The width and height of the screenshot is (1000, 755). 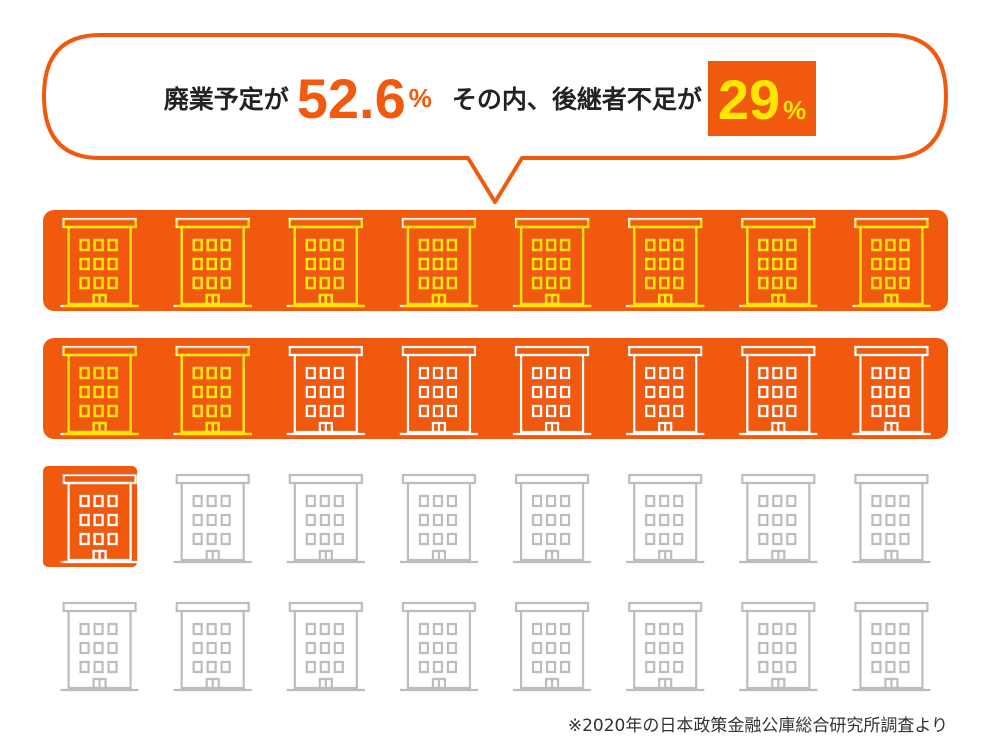 What do you see at coordinates (795, 109) in the screenshot?
I see `successor-percent-unit: %` at bounding box center [795, 109].